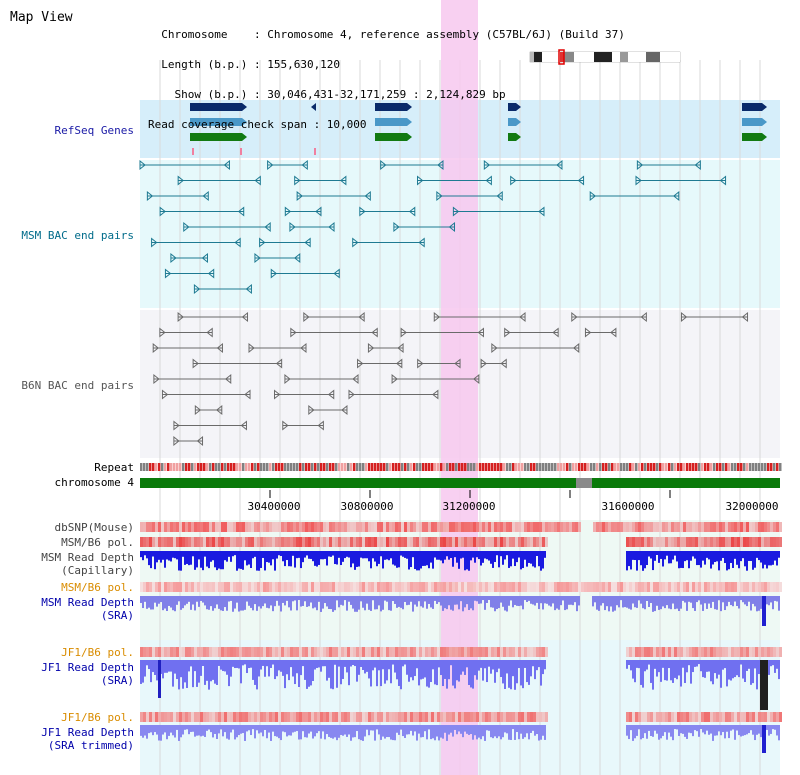 Image resolution: width=800 pixels, height=775 pixels. I want to click on track-label-jf1-b6-pol-1: JF1/B6 pol., so click(97, 652).